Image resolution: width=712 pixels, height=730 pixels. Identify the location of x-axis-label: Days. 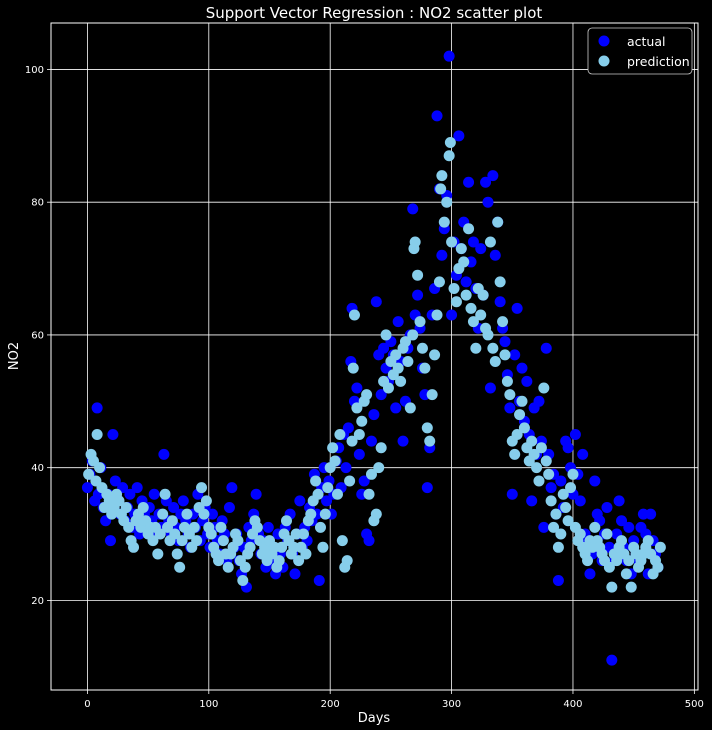
(374, 718).